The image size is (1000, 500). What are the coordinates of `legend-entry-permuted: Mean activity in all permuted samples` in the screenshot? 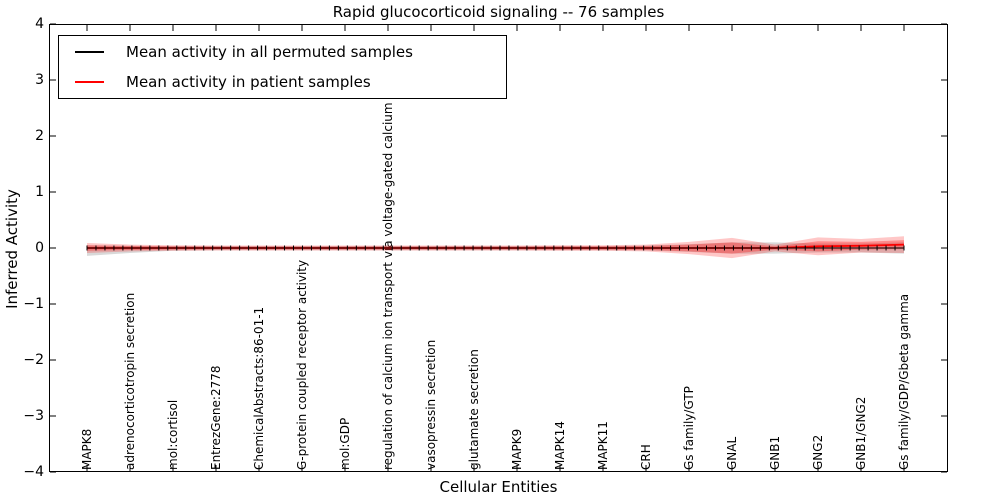 It's located at (282, 52).